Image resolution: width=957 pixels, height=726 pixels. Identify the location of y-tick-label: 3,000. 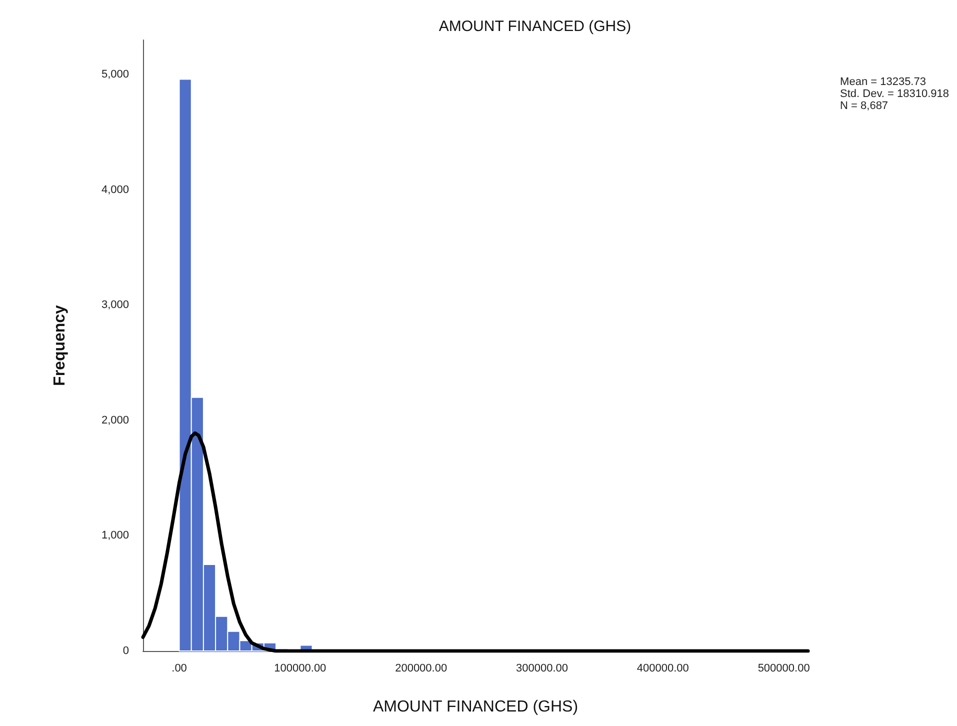
(115, 305).